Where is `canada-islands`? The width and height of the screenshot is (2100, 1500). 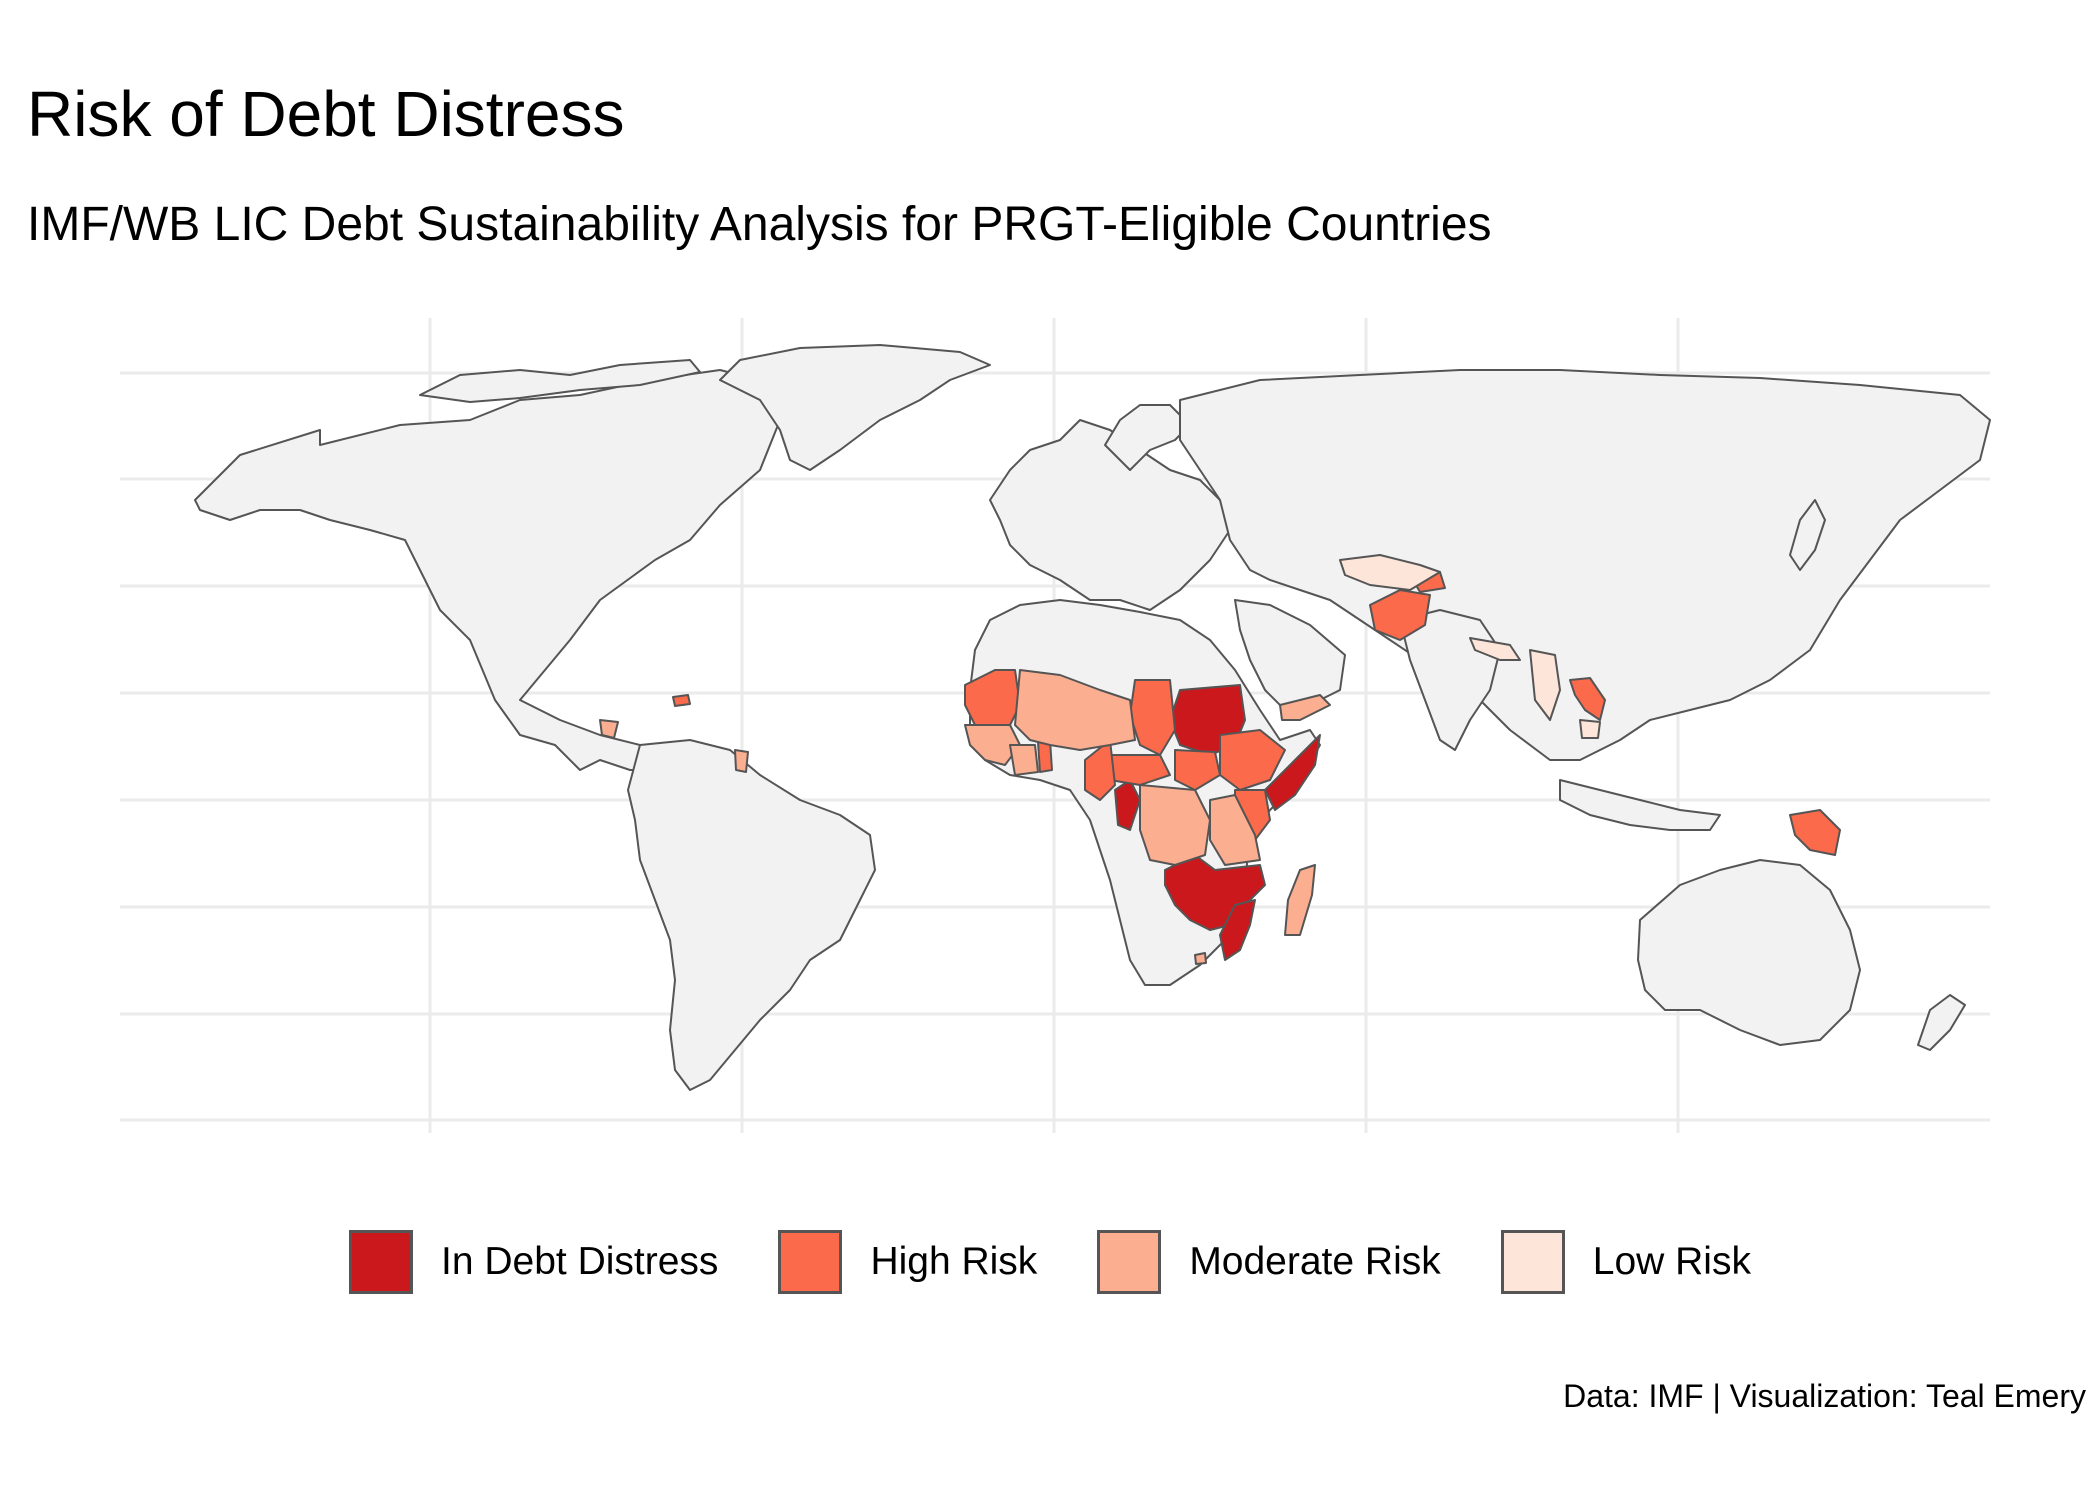
canada-islands is located at coordinates (560, 381).